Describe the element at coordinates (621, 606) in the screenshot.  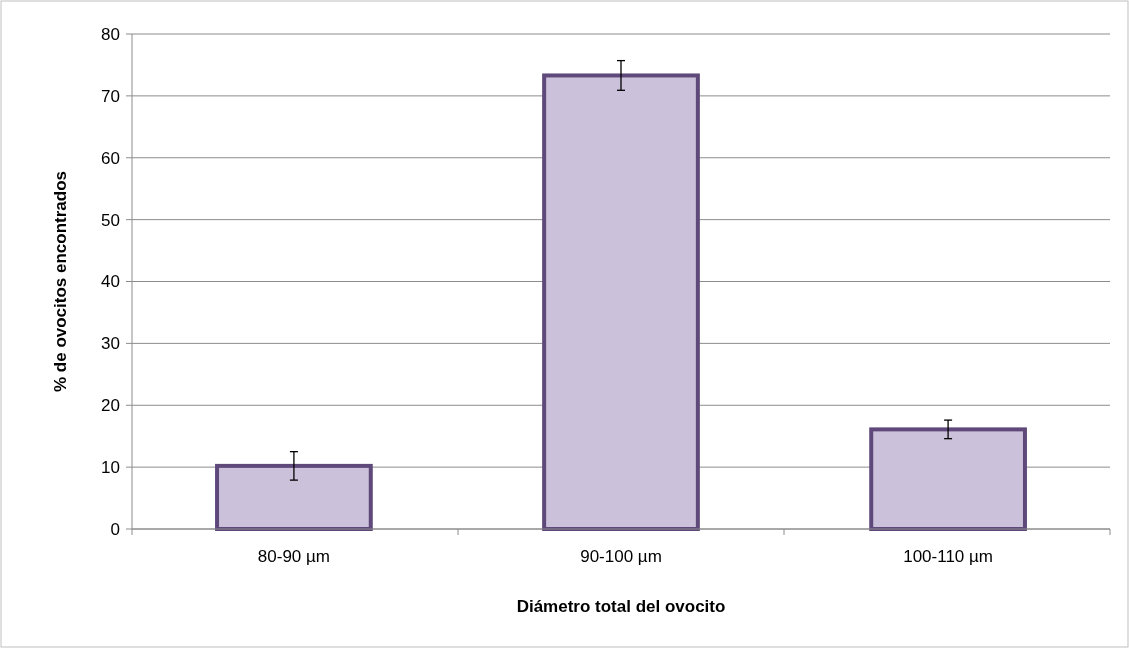
I see `x-axis-title: Diámetro total del ovocito` at that location.